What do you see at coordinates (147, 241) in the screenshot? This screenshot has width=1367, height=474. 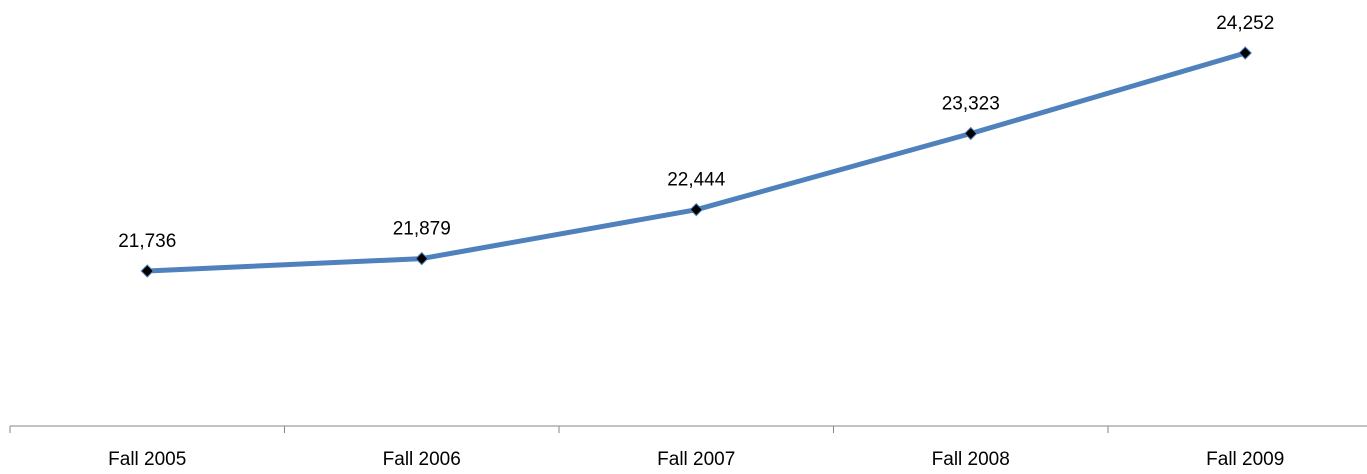 I see `data-label: 21,736` at bounding box center [147, 241].